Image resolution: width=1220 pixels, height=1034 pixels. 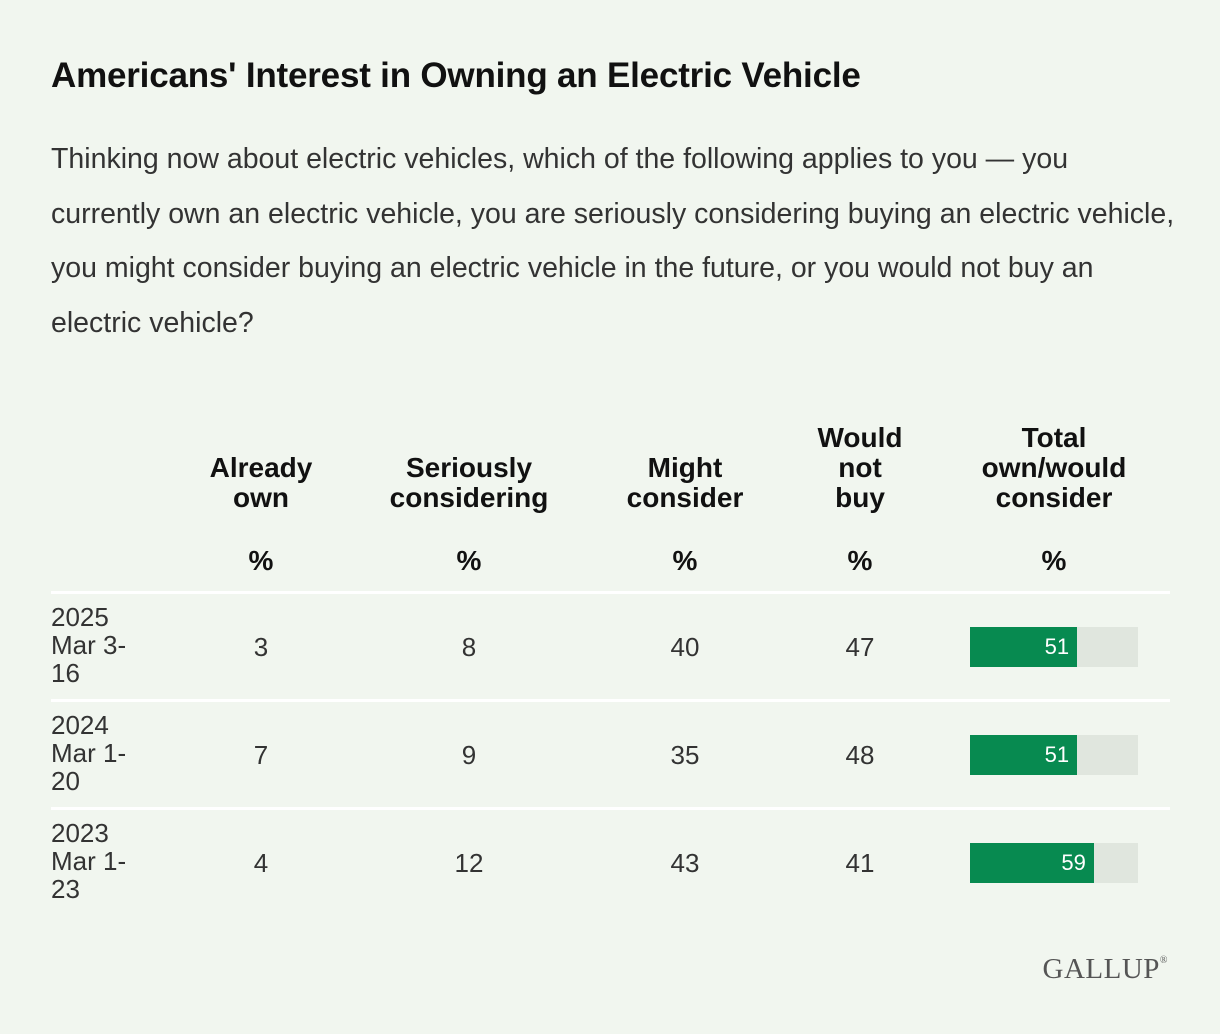 What do you see at coordinates (261, 863) in the screenshot?
I see `cell-already-own: 4` at bounding box center [261, 863].